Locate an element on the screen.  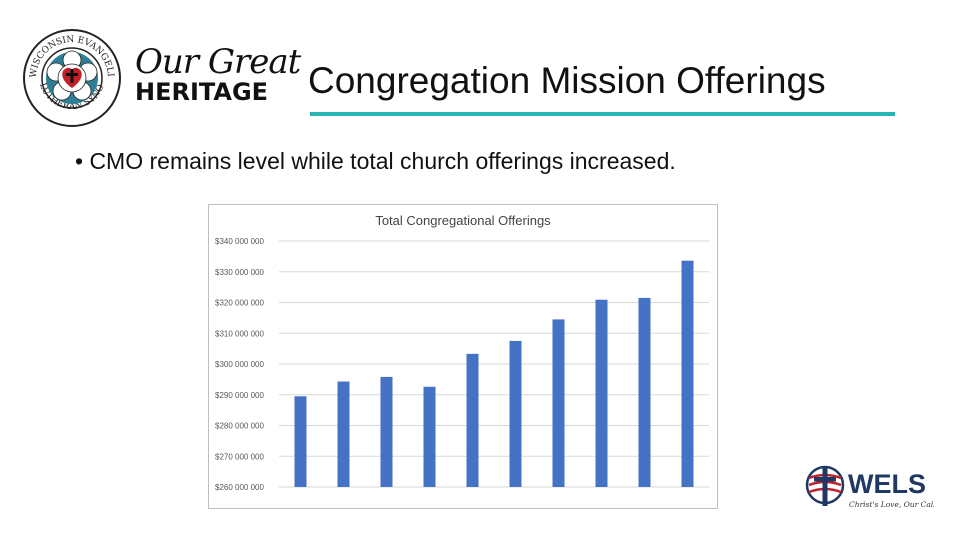
luther-rose-icon is located at coordinates (72, 77).